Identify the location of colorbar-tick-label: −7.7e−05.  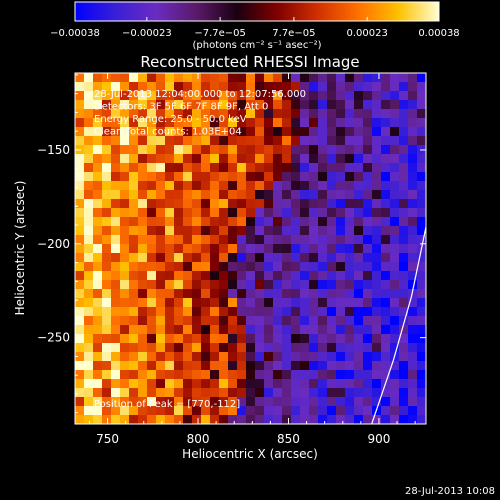
(220, 33).